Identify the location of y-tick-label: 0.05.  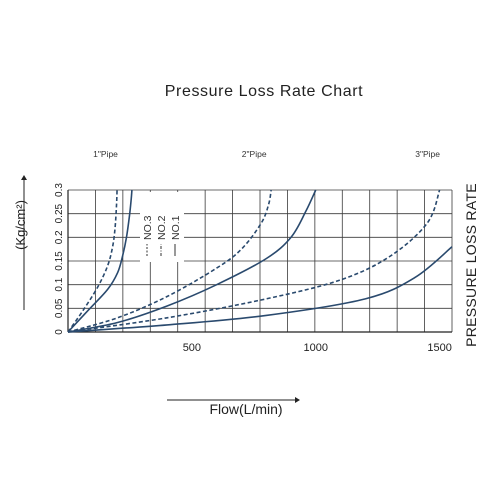
(59, 308).